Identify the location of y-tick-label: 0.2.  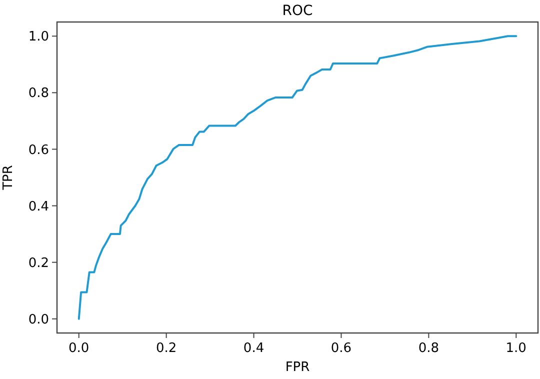
(38, 263).